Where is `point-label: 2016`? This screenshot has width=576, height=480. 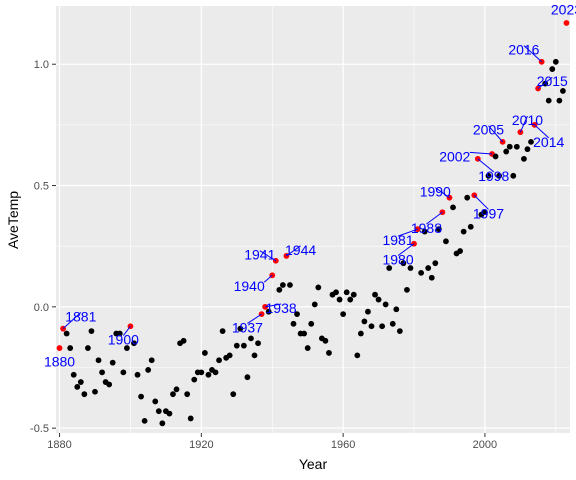 point-label: 2016 is located at coordinates (523, 50).